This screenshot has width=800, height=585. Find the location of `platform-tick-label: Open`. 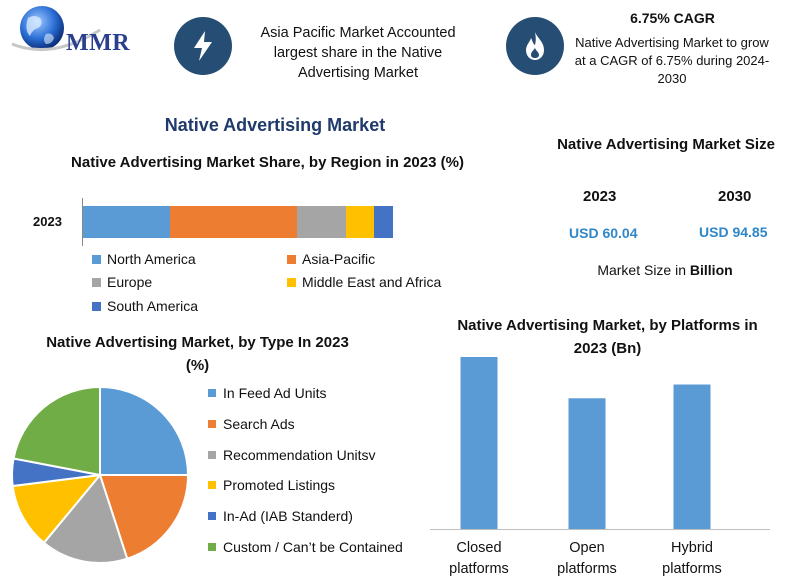

platform-tick-label: Open is located at coordinates (586, 548).